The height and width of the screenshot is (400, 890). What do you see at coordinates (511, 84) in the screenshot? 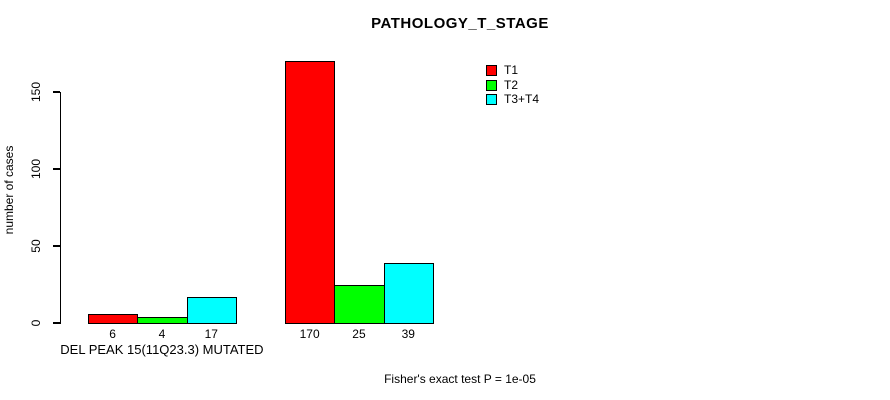
I see `legend-label: T2` at bounding box center [511, 84].